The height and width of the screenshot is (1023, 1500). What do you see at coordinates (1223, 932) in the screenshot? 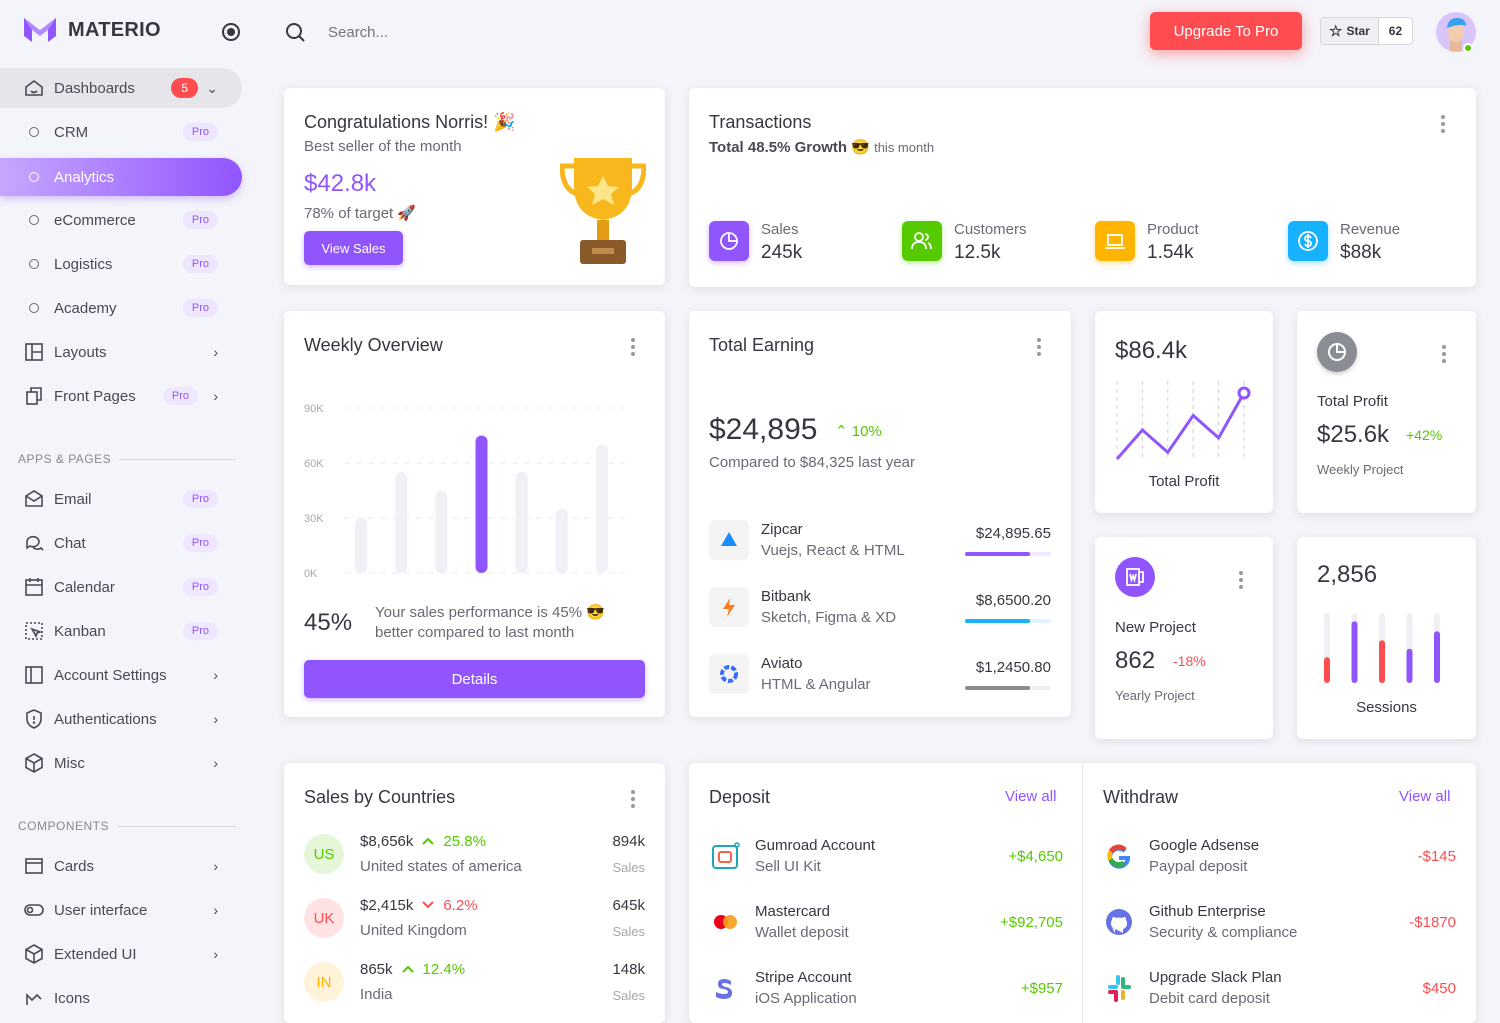
I see `row-sub: Security & compliance` at bounding box center [1223, 932].